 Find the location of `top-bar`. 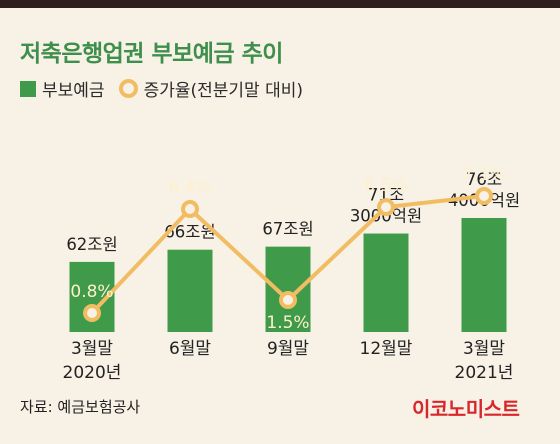

top-bar is located at coordinates (280, 4).